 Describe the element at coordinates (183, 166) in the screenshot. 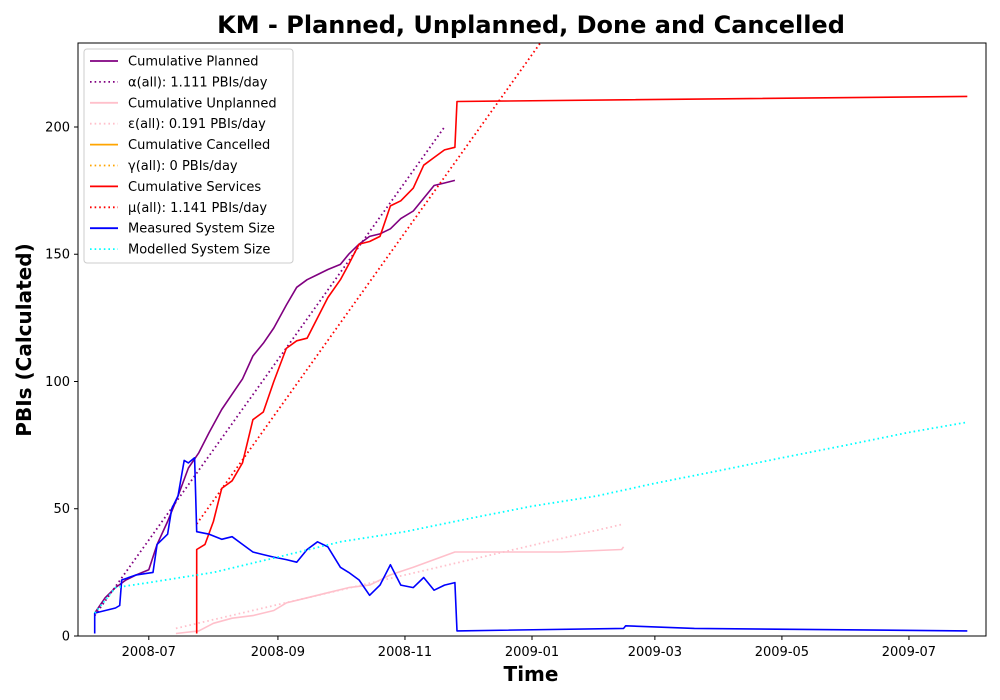

I see `legend-entry-5: γ(all): 0 PBIs/day` at that location.